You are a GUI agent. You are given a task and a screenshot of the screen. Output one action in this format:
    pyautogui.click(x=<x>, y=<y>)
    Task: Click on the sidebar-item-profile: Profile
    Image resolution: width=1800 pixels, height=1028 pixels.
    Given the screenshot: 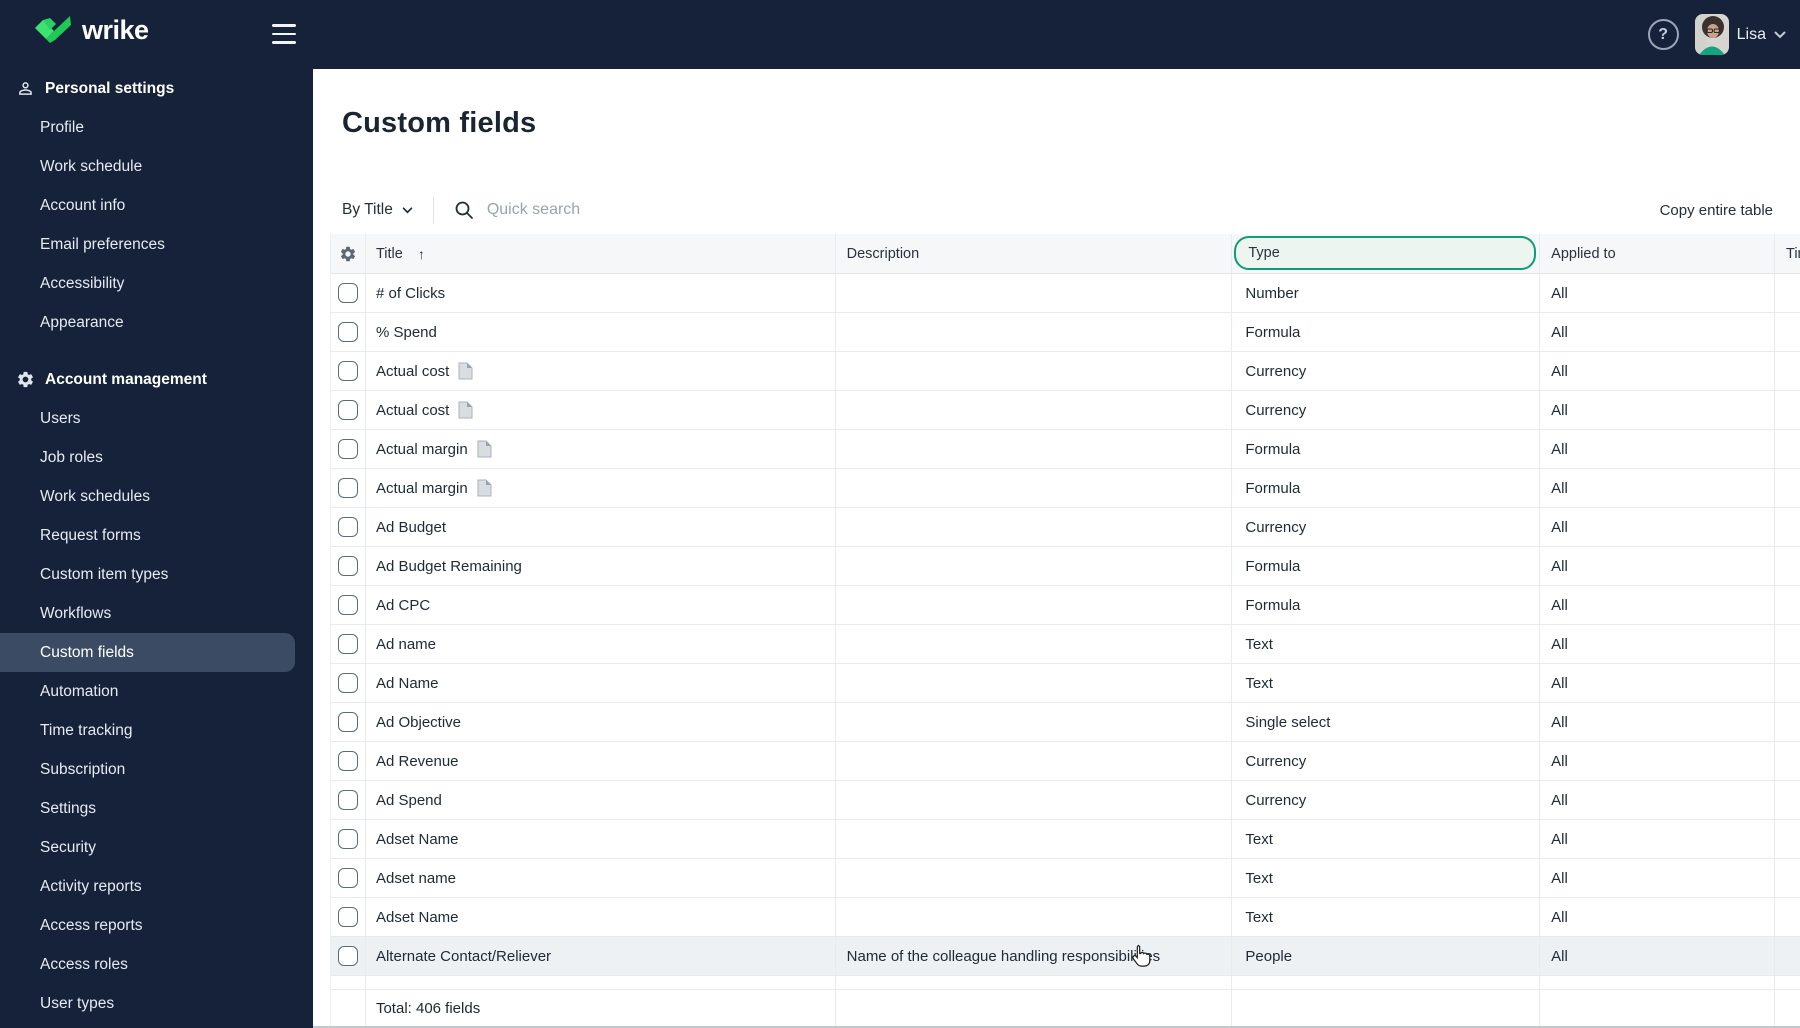 What is the action you would take?
    pyautogui.click(x=62, y=127)
    